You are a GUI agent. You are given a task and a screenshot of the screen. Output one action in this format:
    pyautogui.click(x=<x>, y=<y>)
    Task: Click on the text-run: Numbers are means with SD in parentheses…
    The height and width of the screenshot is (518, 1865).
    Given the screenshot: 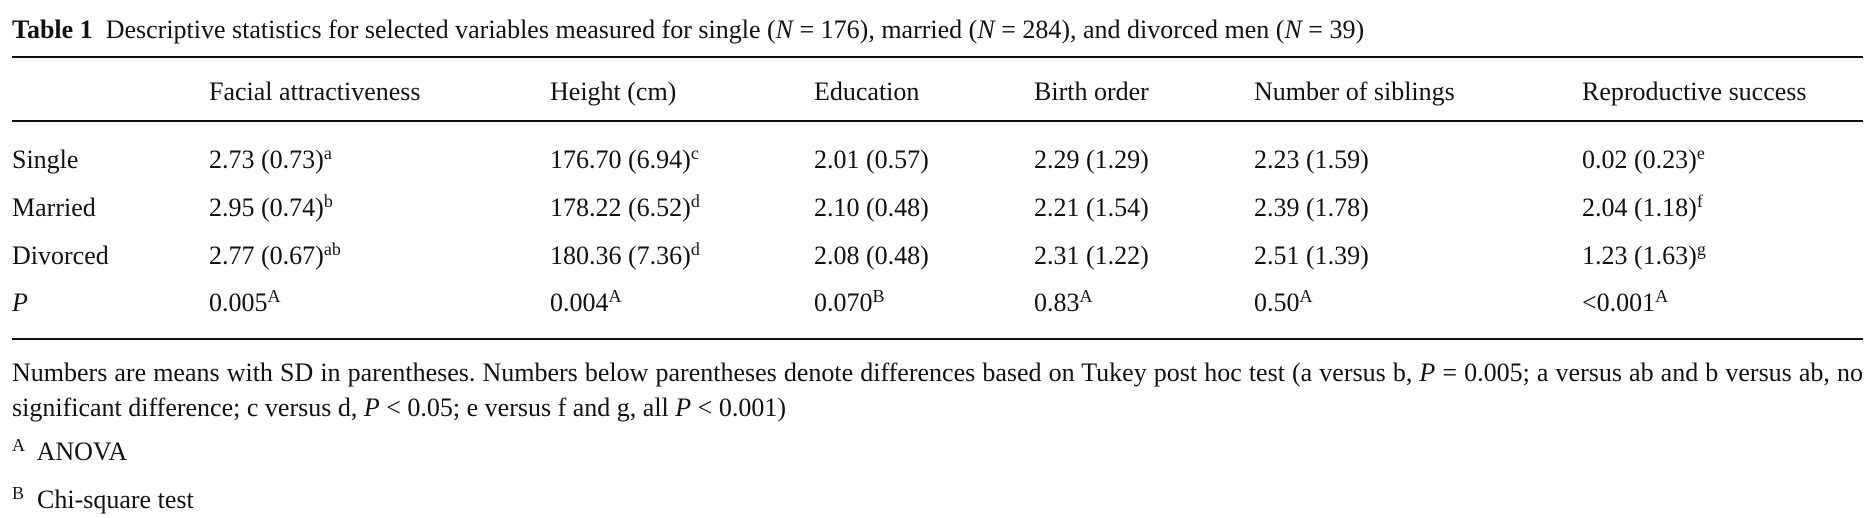 What is the action you would take?
    pyautogui.click(x=716, y=372)
    